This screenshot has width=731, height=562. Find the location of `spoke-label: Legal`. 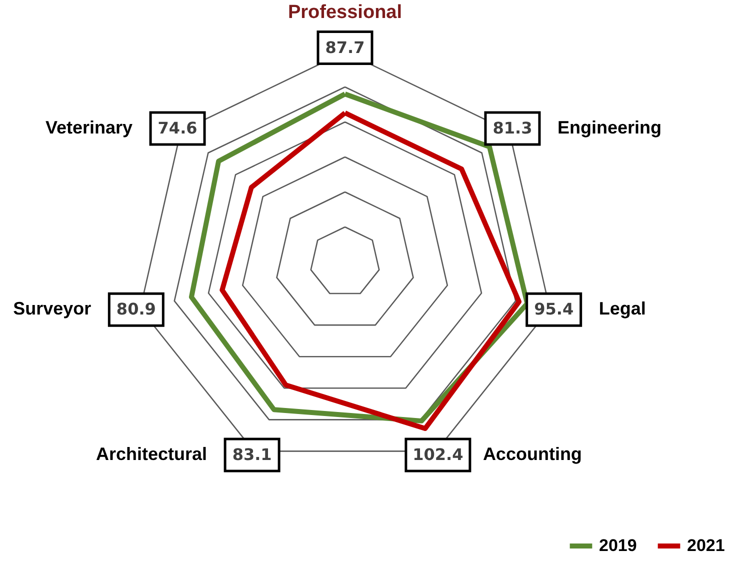

spoke-label: Legal is located at coordinates (622, 308).